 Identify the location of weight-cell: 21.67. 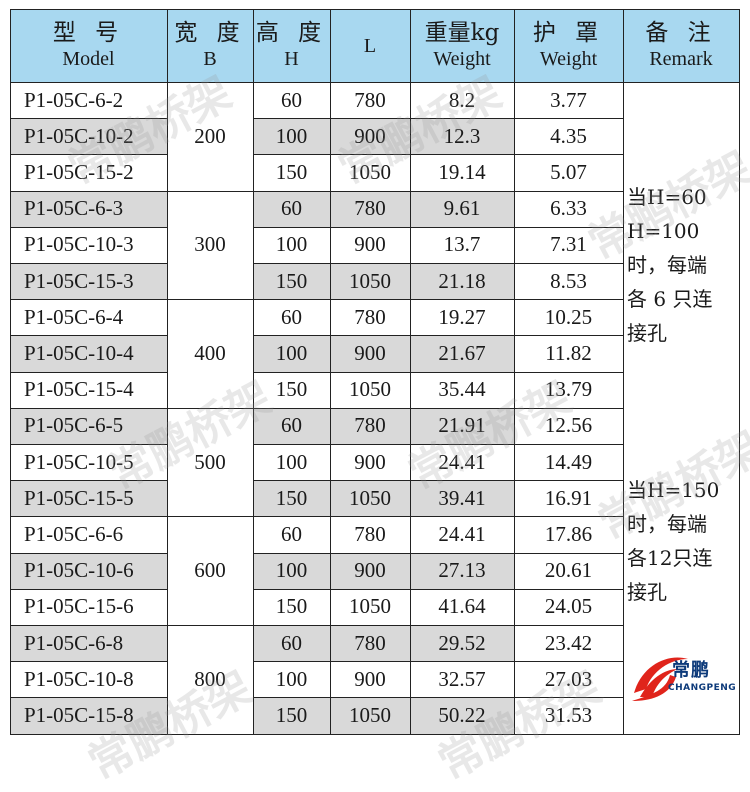
(462, 352).